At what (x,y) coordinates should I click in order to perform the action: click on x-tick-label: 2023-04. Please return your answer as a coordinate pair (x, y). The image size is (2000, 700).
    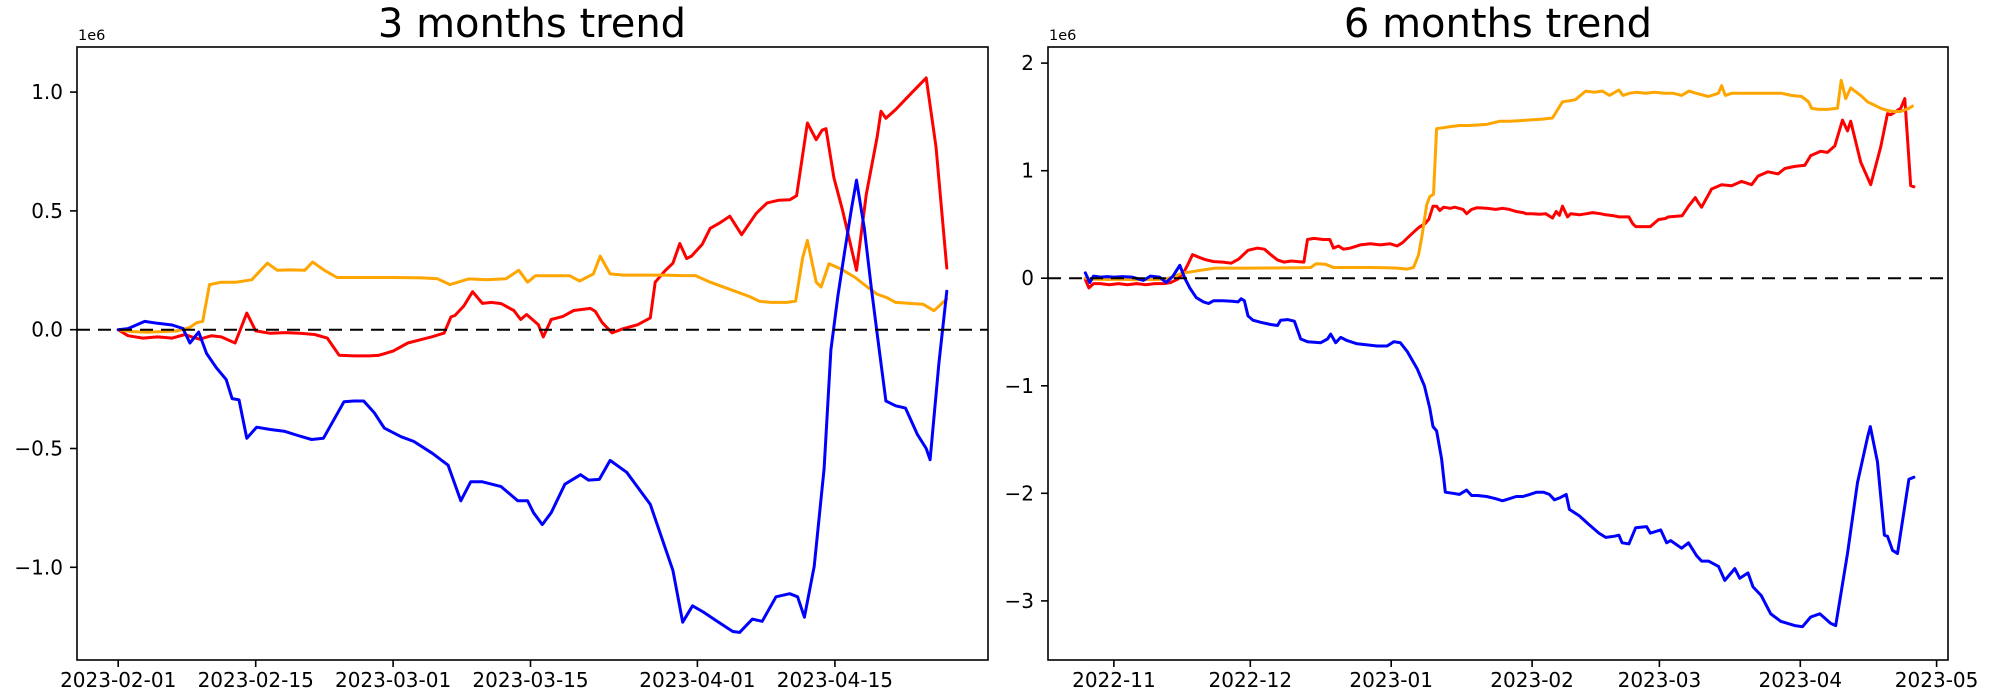
    Looking at the image, I should click on (1801, 680).